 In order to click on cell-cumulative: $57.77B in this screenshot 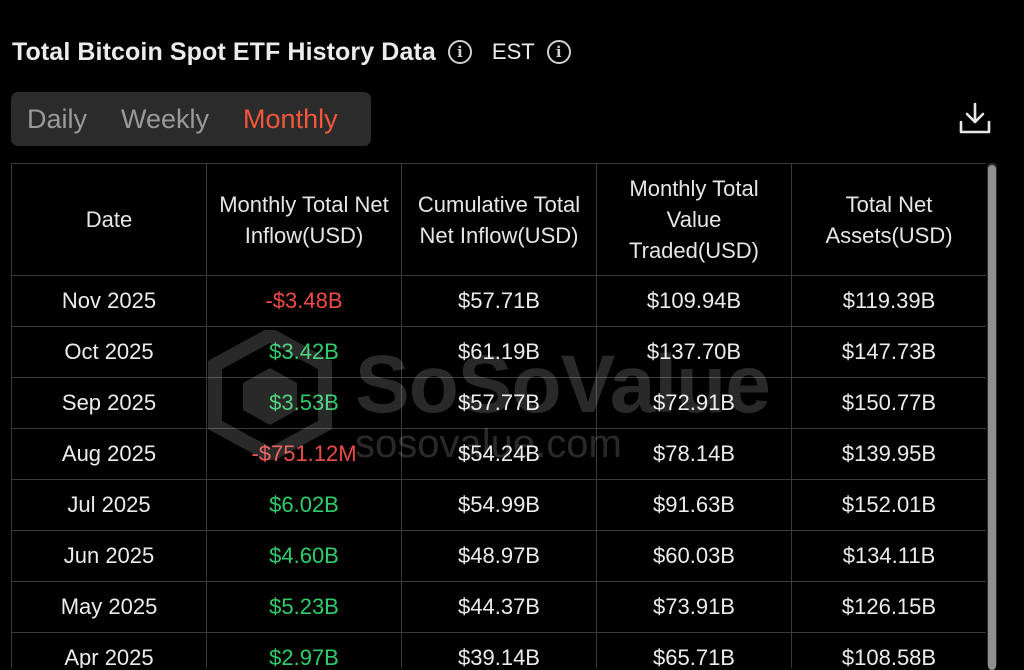, I will do `click(499, 403)`.